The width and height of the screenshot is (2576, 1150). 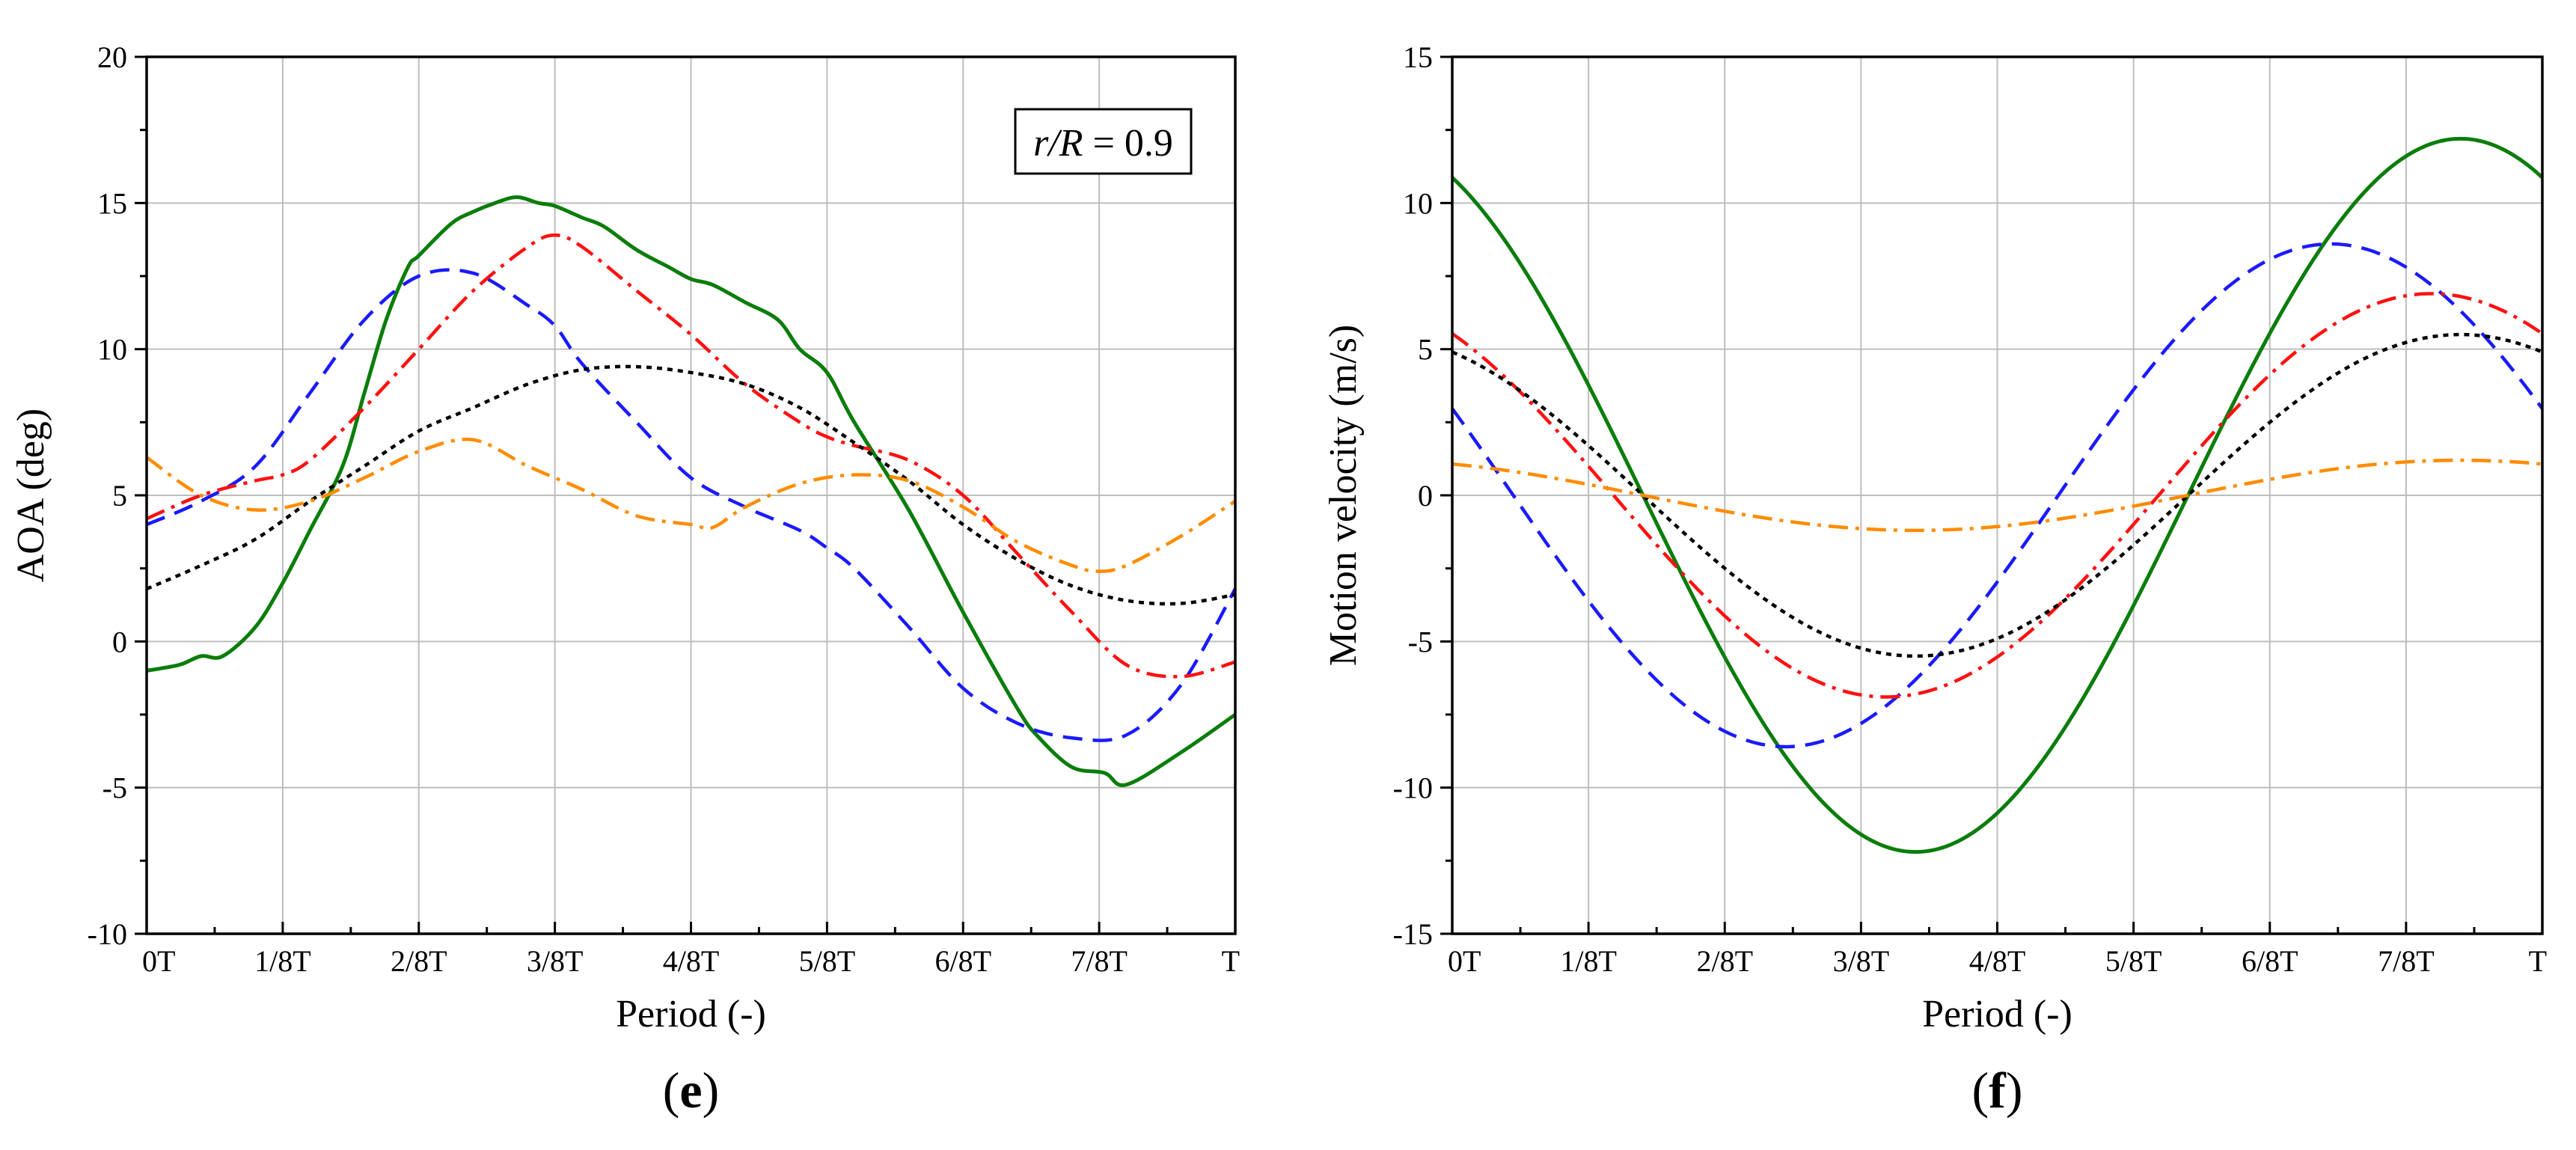 I want to click on annotation-box, so click(x=1103, y=141).